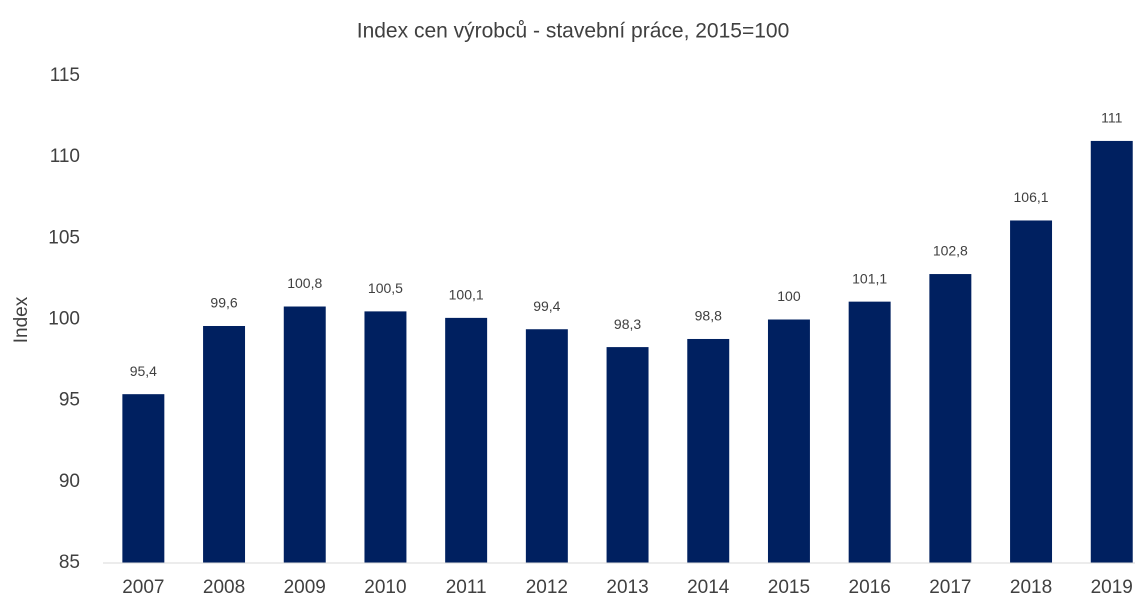 This screenshot has height=606, width=1135. Describe the element at coordinates (305, 587) in the screenshot. I see `x-tick-label: 2009` at that location.